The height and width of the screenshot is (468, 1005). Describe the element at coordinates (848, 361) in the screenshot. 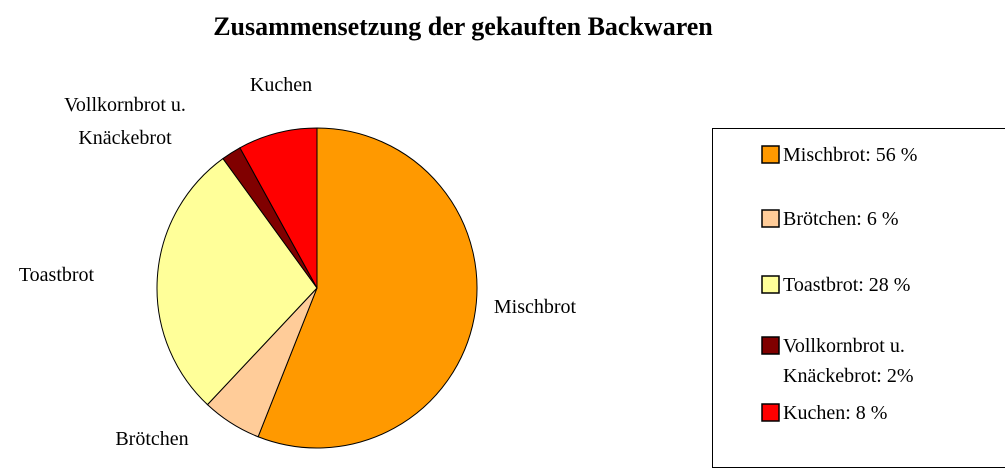

I see `legend-label: Vollkornbrot u. Knäckebrot: 2%` at that location.